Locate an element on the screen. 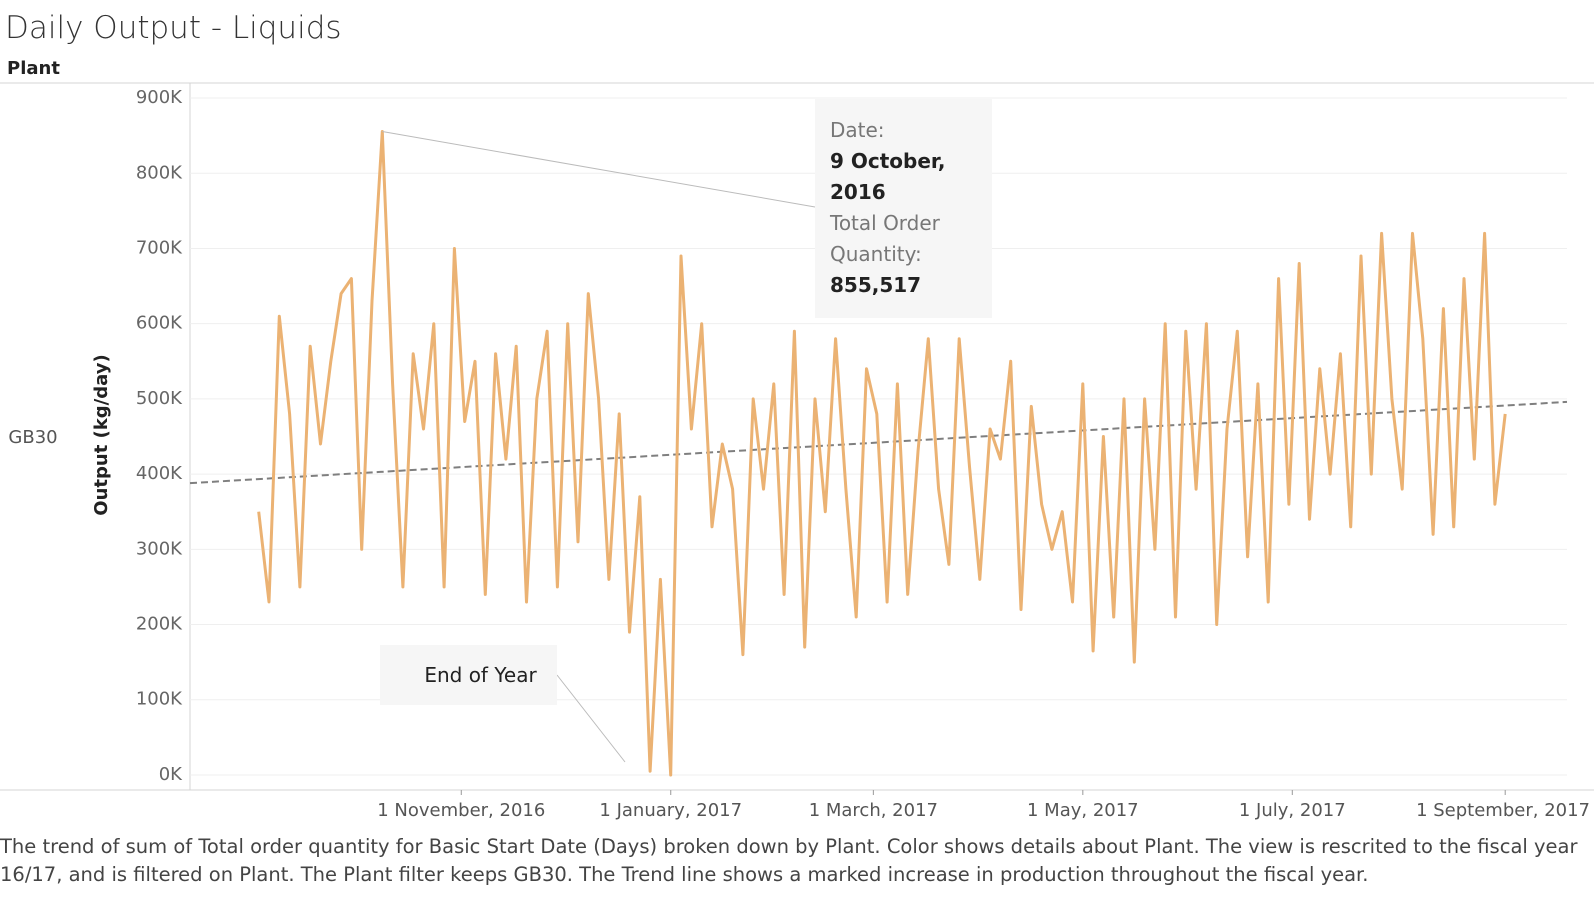  y-tick-label: 600K is located at coordinates (159, 323).